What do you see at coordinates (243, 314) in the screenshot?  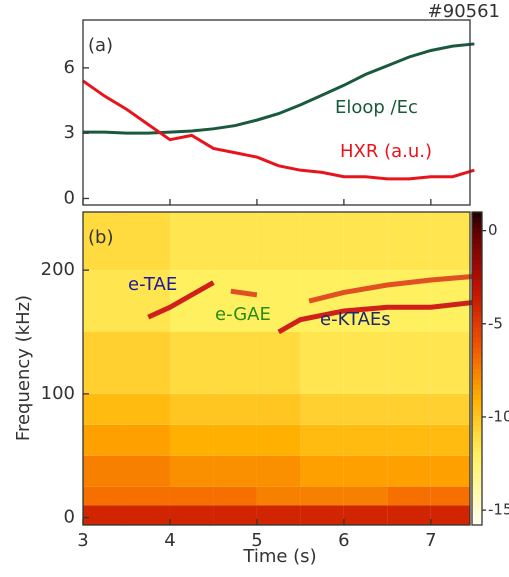 I see `mode-label: e-GAE` at bounding box center [243, 314].